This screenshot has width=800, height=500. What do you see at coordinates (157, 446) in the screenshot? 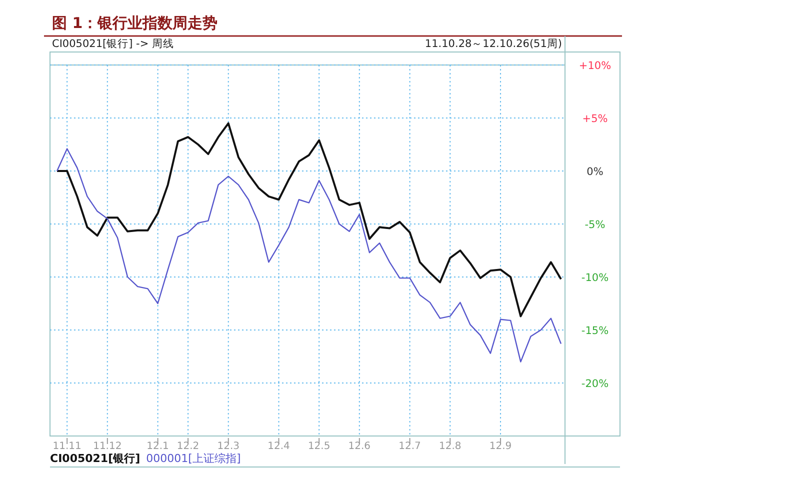
I see `x-tick-label: 12.1` at bounding box center [157, 446].